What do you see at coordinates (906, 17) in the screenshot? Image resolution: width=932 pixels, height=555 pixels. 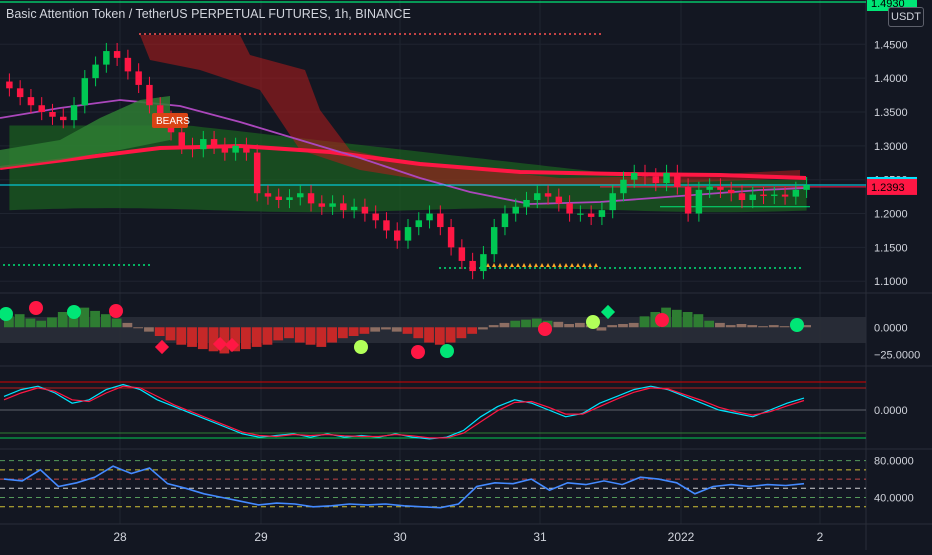 I see `currency-button: USDT` at bounding box center [906, 17].